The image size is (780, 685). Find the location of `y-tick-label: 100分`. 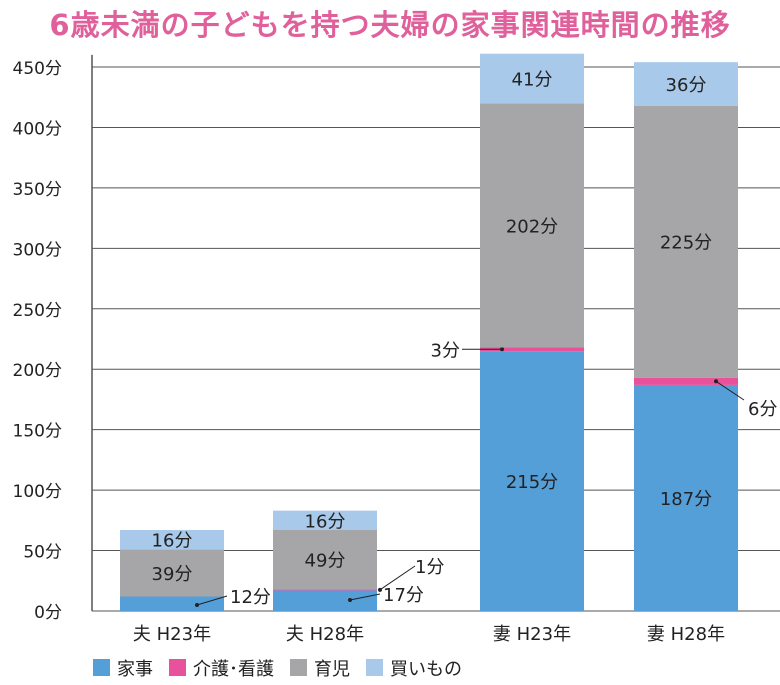

y-tick-label: 100分 is located at coordinates (37, 492).